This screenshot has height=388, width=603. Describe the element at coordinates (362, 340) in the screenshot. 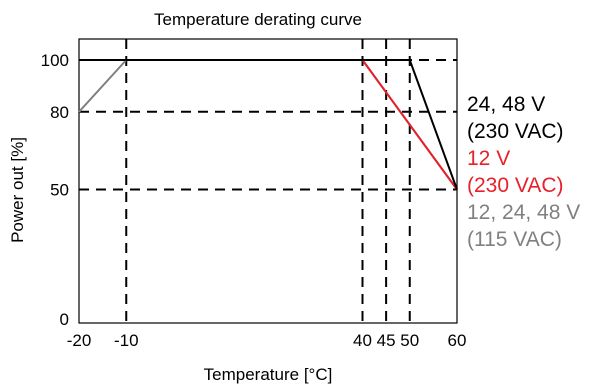

I see `x-tick-label: 40` at that location.